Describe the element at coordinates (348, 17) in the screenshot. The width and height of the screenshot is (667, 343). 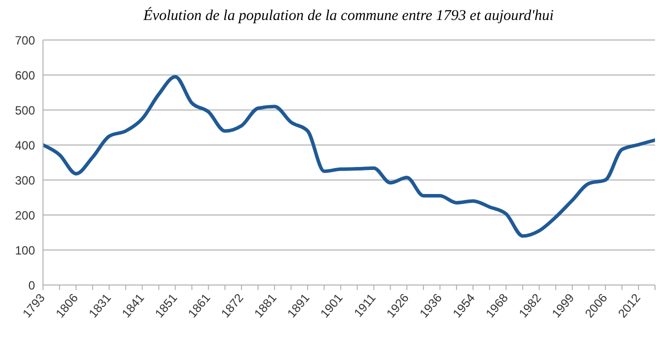
I see `chart-title: Évolution de la population de la commune entre 1793 et aujourd'hui` at that location.